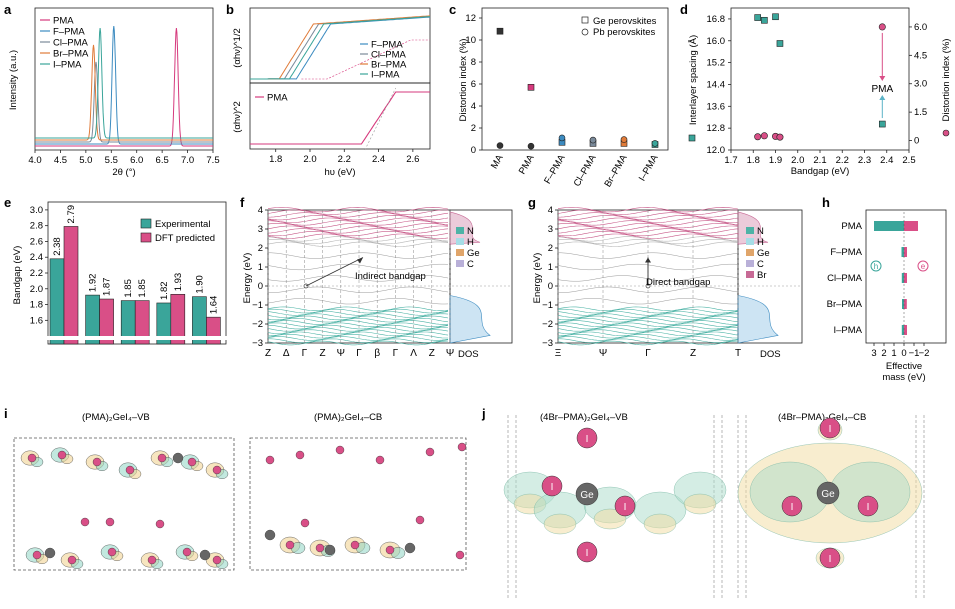  I want to click on xtick-label: −1, so click(914, 353).